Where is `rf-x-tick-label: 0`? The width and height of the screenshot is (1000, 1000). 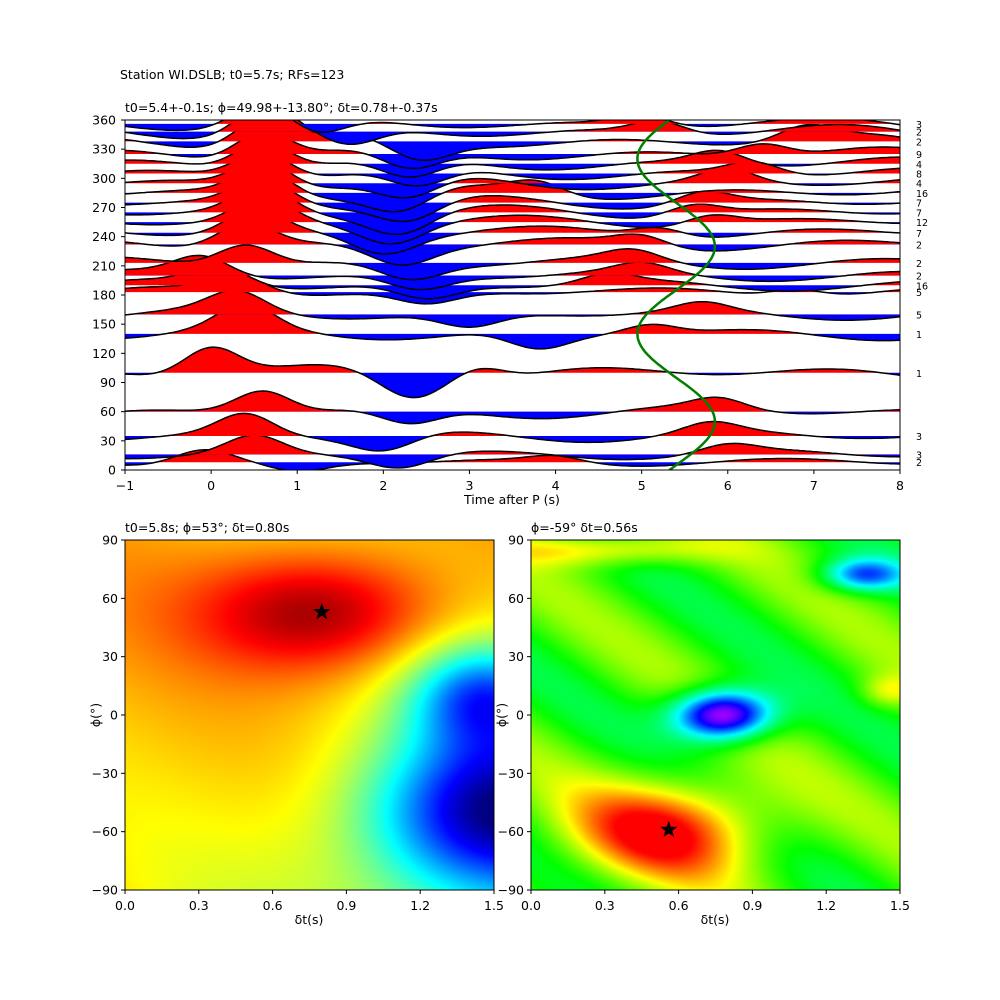 rf-x-tick-label: 0 is located at coordinates (211, 485).